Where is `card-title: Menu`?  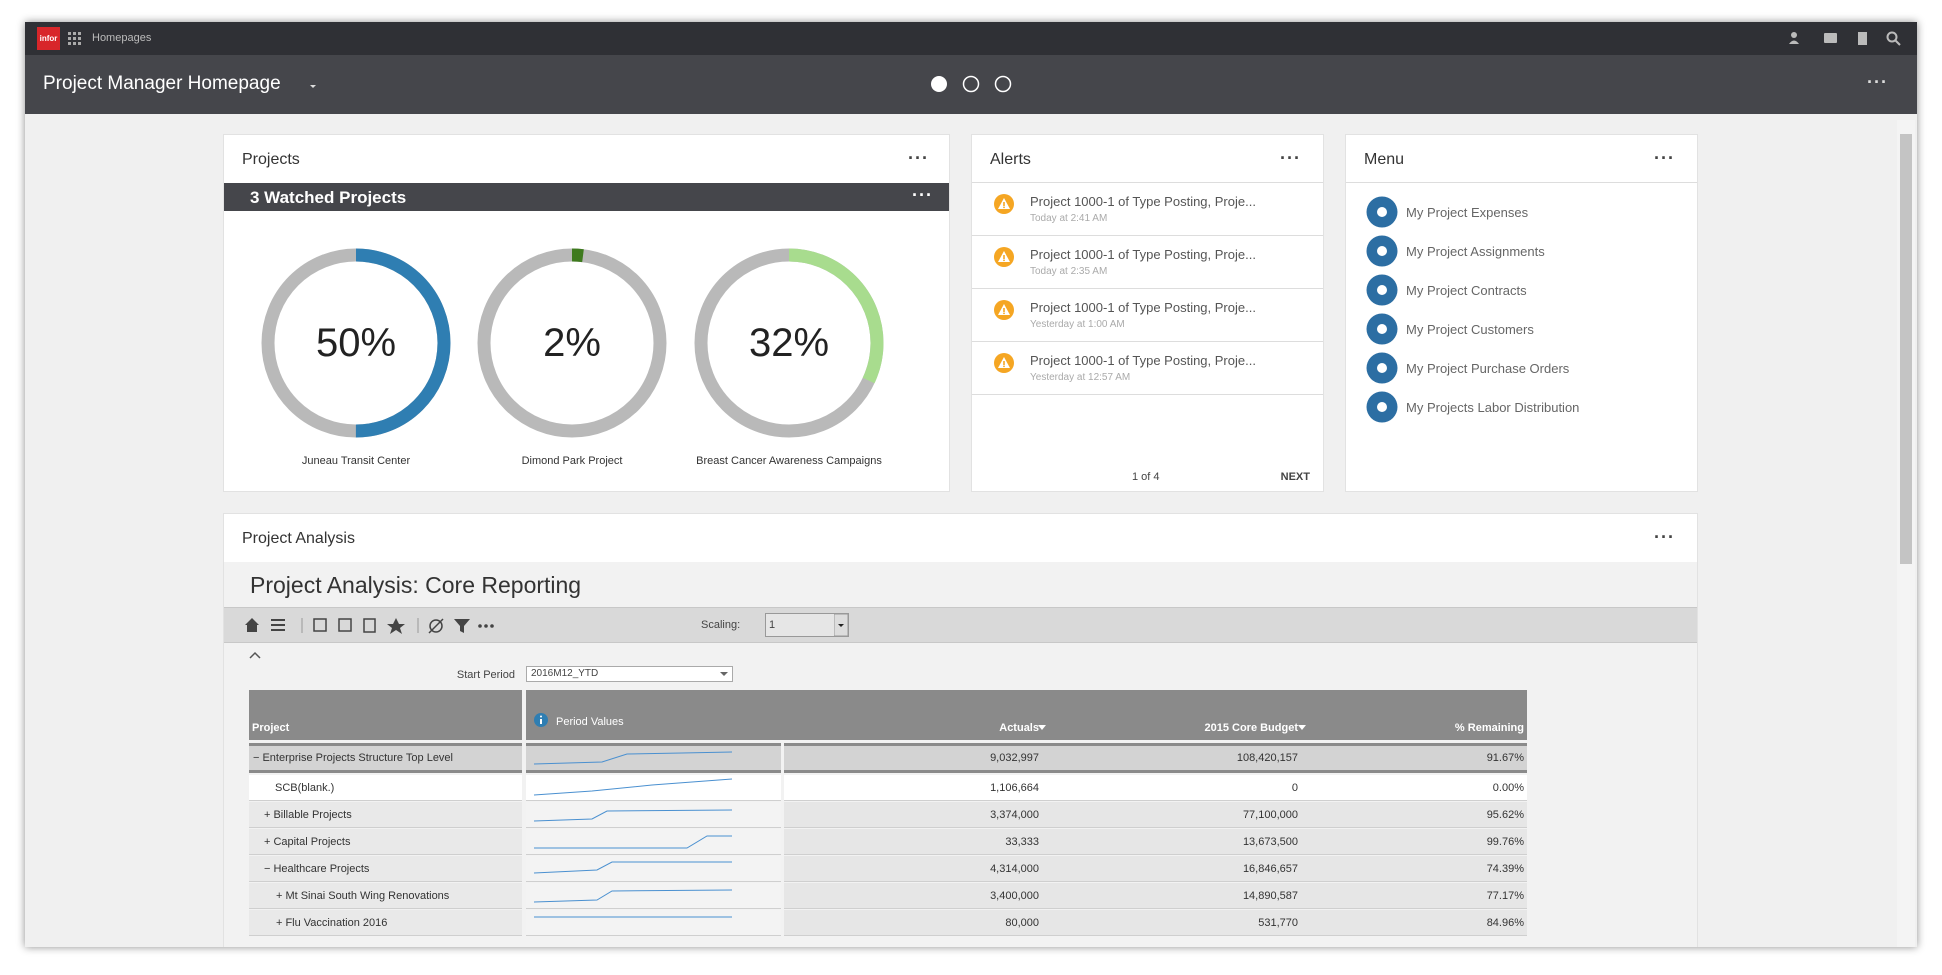
card-title: Menu is located at coordinates (1384, 159).